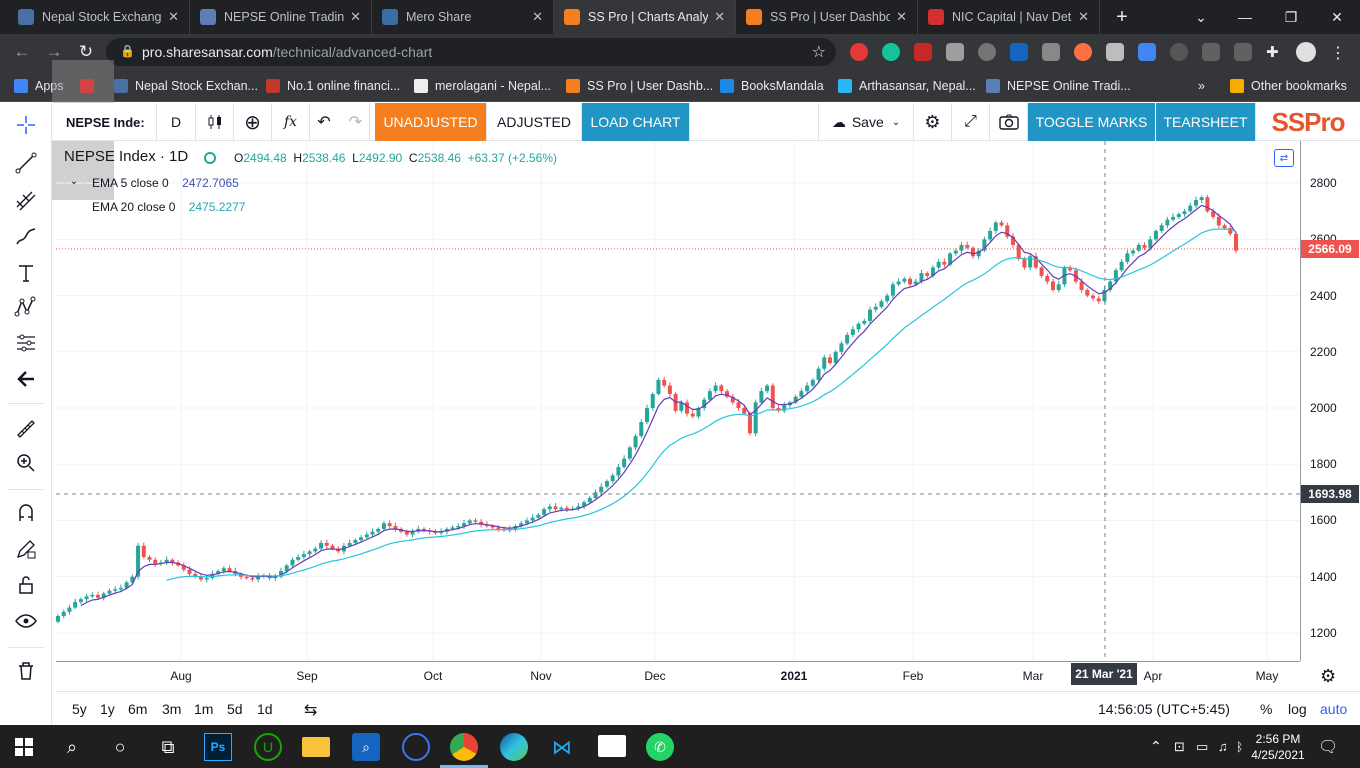 The image size is (1360, 768). What do you see at coordinates (168, 207) in the screenshot?
I see `ema20-legend: EMA 20 close 0 2475.2277` at bounding box center [168, 207].